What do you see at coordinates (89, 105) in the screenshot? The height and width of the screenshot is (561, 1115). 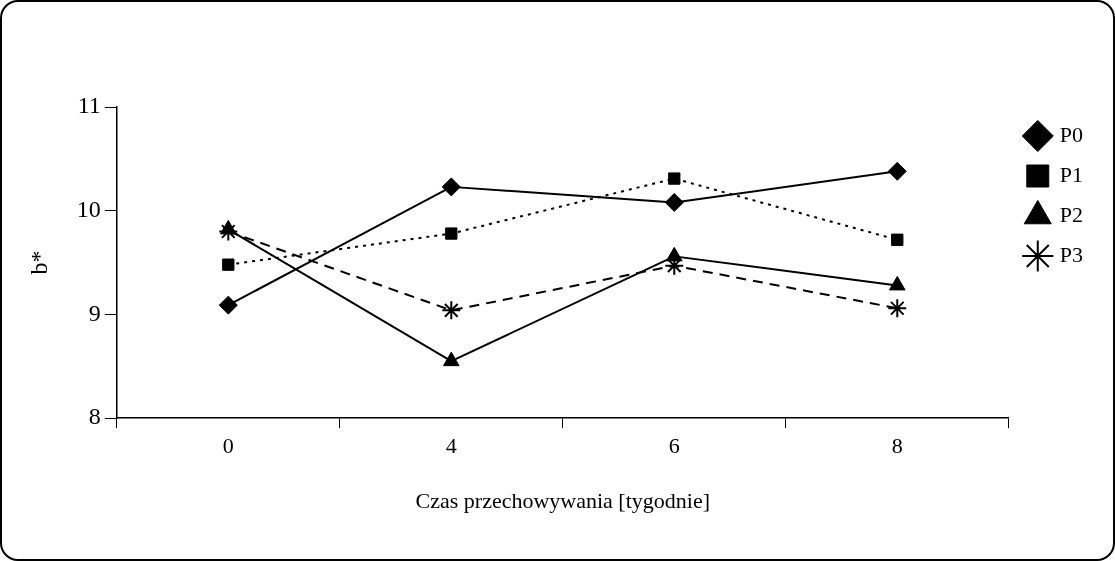 I see `y-tick-label: 11` at bounding box center [89, 105].